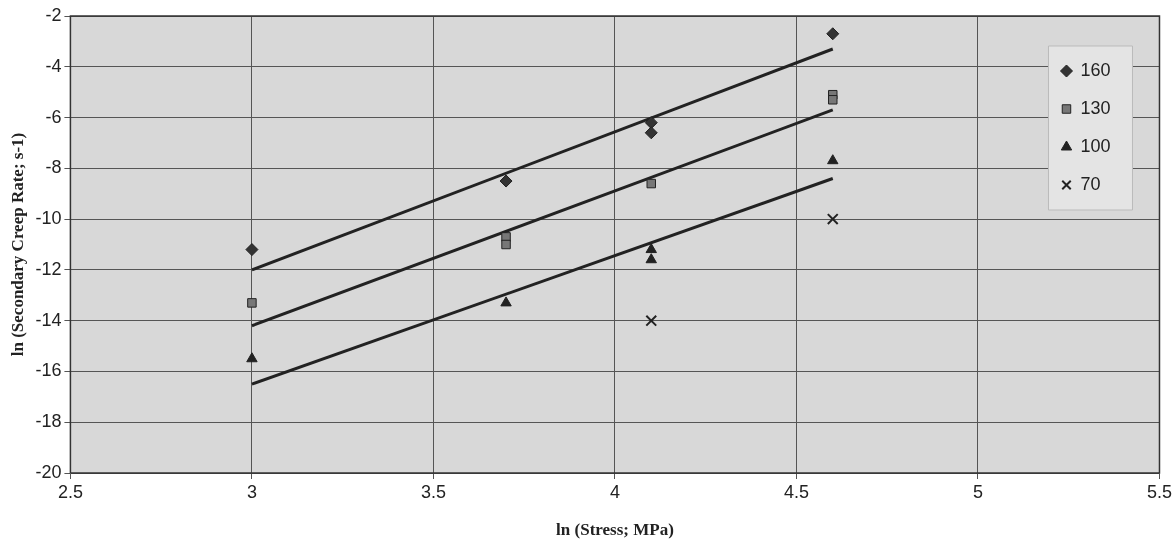 The image size is (1175, 549). What do you see at coordinates (48, 421) in the screenshot?
I see `y-tick-label: -18` at bounding box center [48, 421].